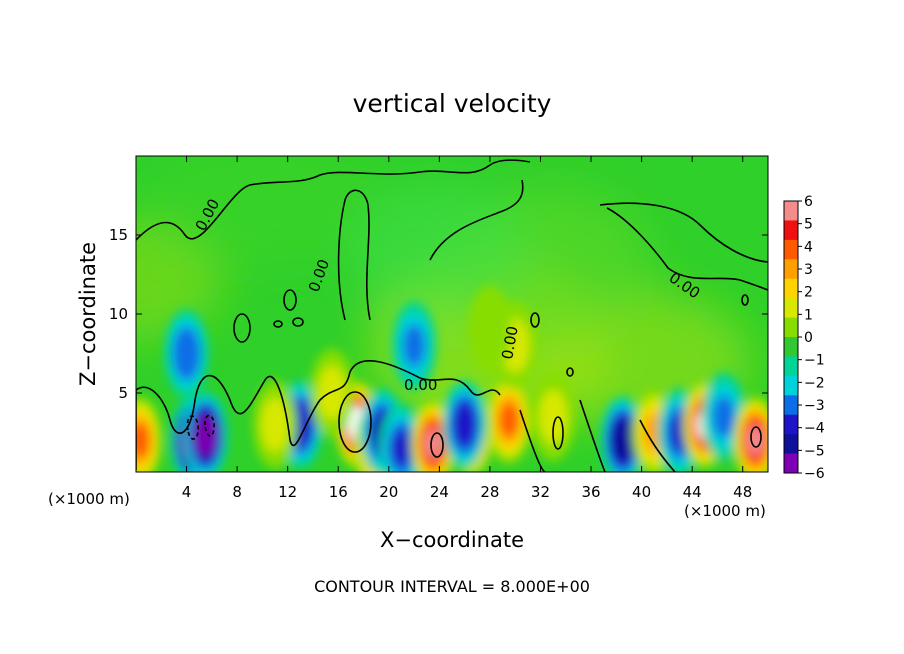 This screenshot has width=904, height=654. I want to click on colorbar-tick-label: −6, so click(814, 474).